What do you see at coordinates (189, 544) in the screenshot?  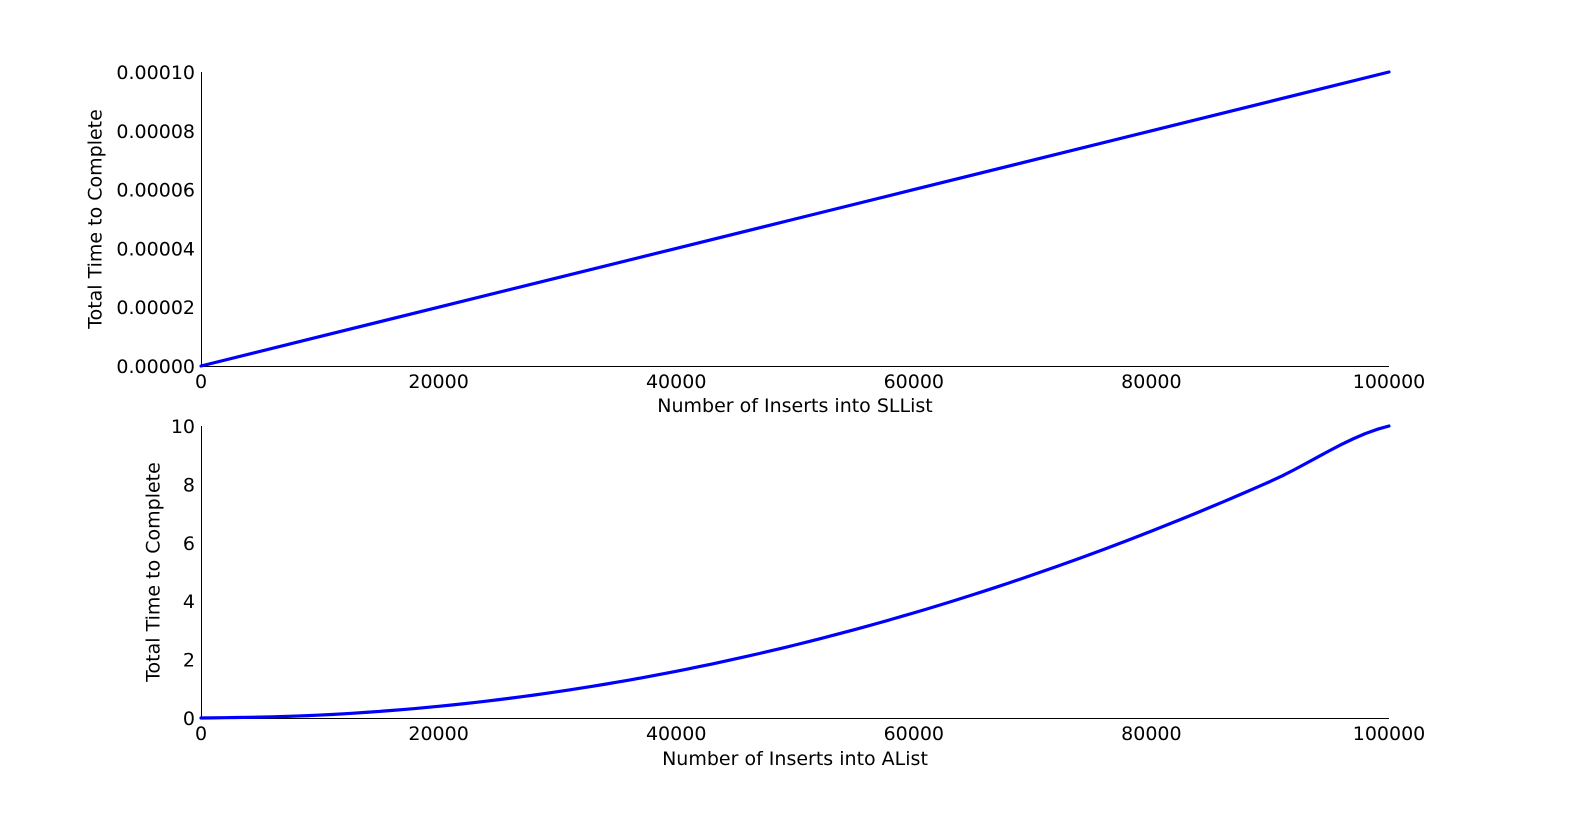 I see `y-tick-label: 6` at bounding box center [189, 544].